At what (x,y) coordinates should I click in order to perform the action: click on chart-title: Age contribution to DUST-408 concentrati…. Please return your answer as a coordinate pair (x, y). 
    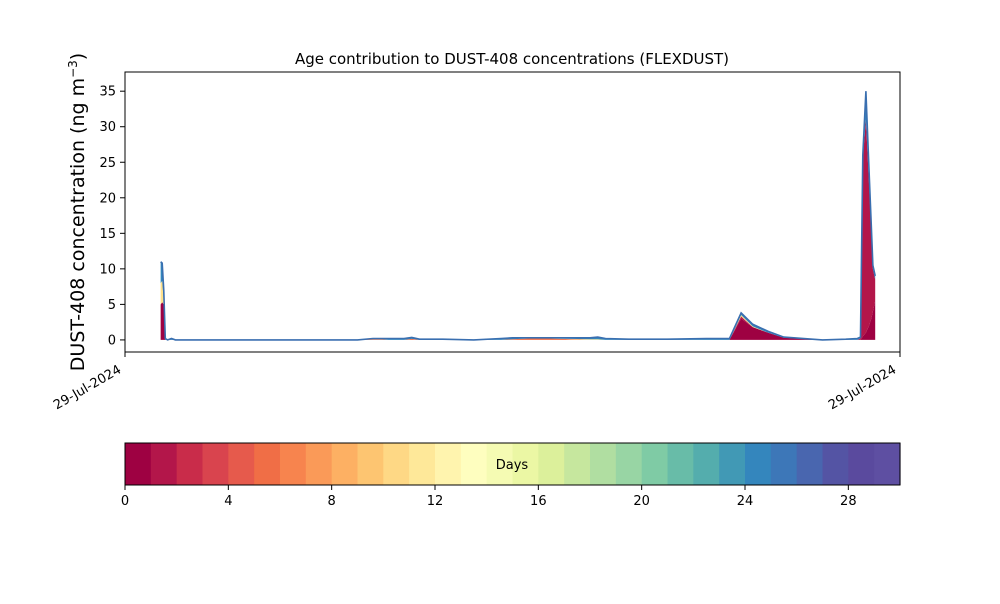
    Looking at the image, I should click on (512, 59).